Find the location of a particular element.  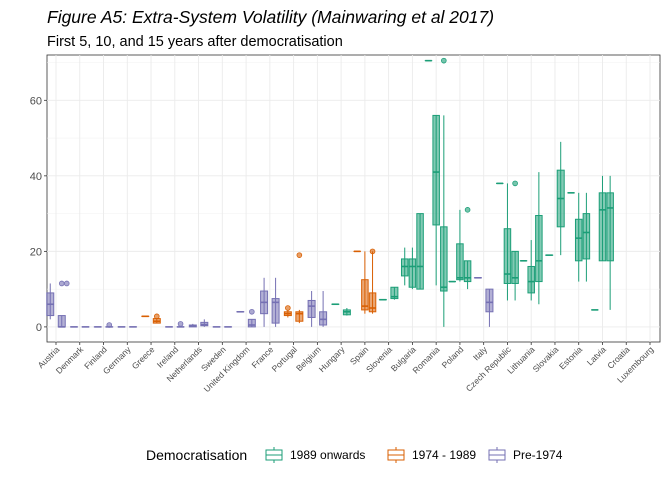

legend-title: Democratisation is located at coordinates (196, 455).